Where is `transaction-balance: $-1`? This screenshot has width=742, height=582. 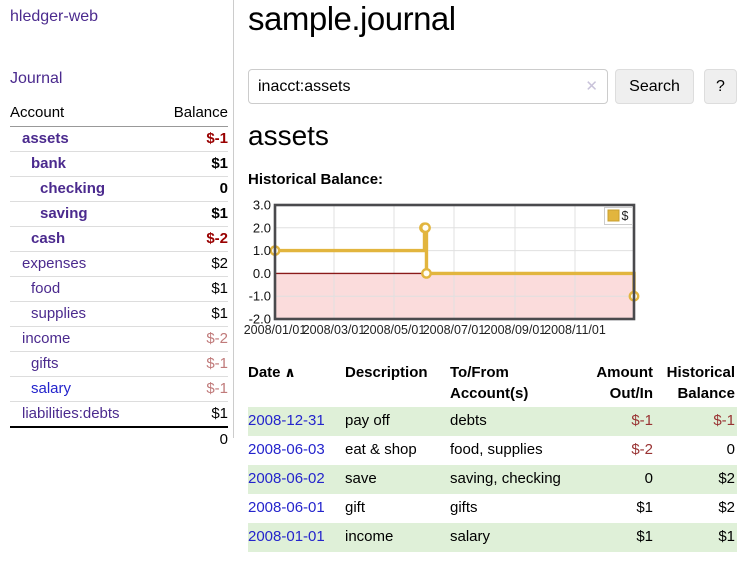 transaction-balance: $-1 is located at coordinates (696, 421).